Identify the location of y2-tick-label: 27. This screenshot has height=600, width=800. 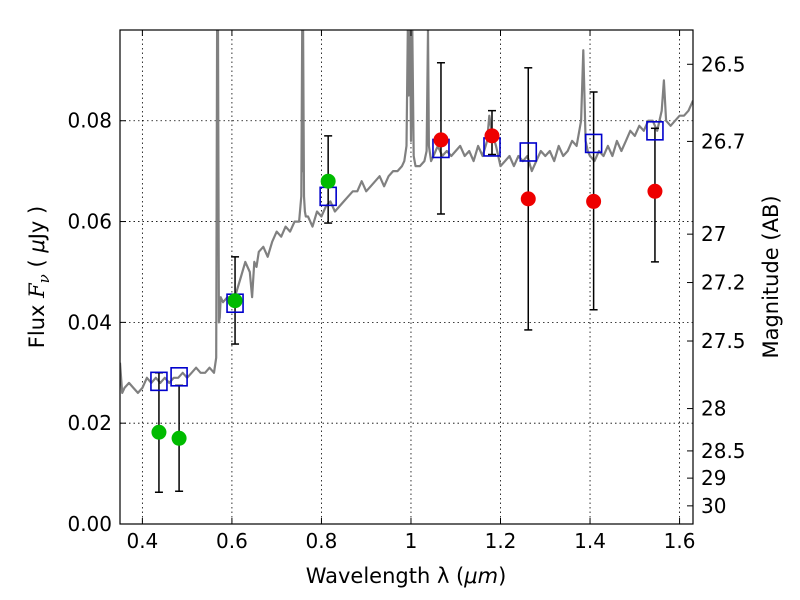
(713, 234).